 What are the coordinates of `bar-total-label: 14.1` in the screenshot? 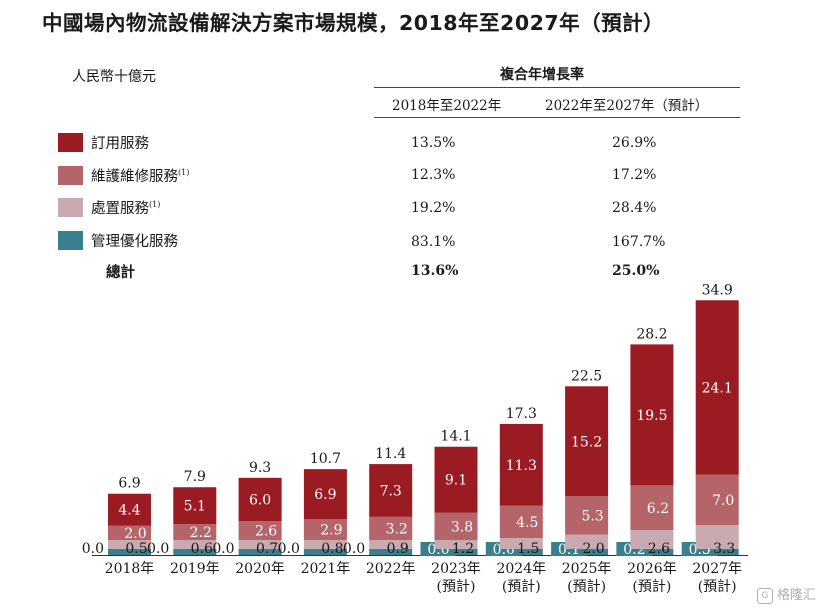 It's located at (455, 437).